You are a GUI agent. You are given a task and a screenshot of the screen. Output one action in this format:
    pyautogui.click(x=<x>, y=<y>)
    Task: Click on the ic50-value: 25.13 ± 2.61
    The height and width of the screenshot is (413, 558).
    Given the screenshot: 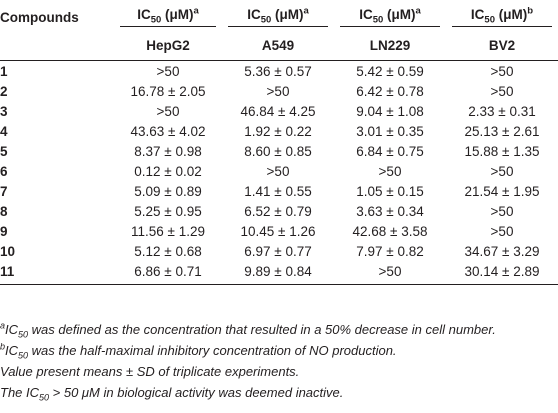 What is the action you would take?
    pyautogui.click(x=502, y=131)
    